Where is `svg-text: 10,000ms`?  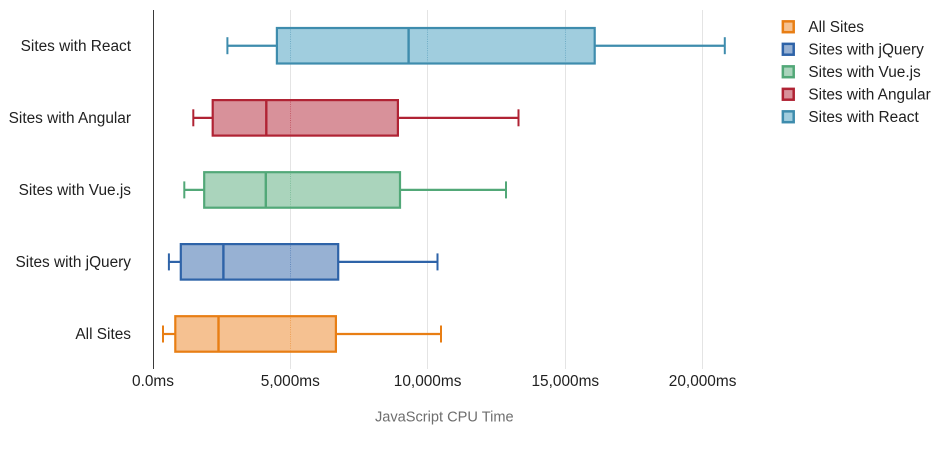
svg-text: 10,000ms is located at coordinates (428, 381).